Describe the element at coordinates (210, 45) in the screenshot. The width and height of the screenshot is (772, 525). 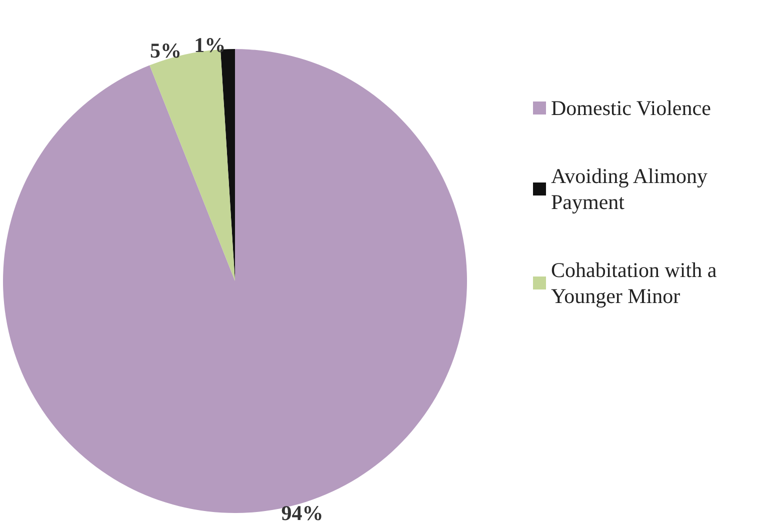
I see `data-label: 1%` at that location.